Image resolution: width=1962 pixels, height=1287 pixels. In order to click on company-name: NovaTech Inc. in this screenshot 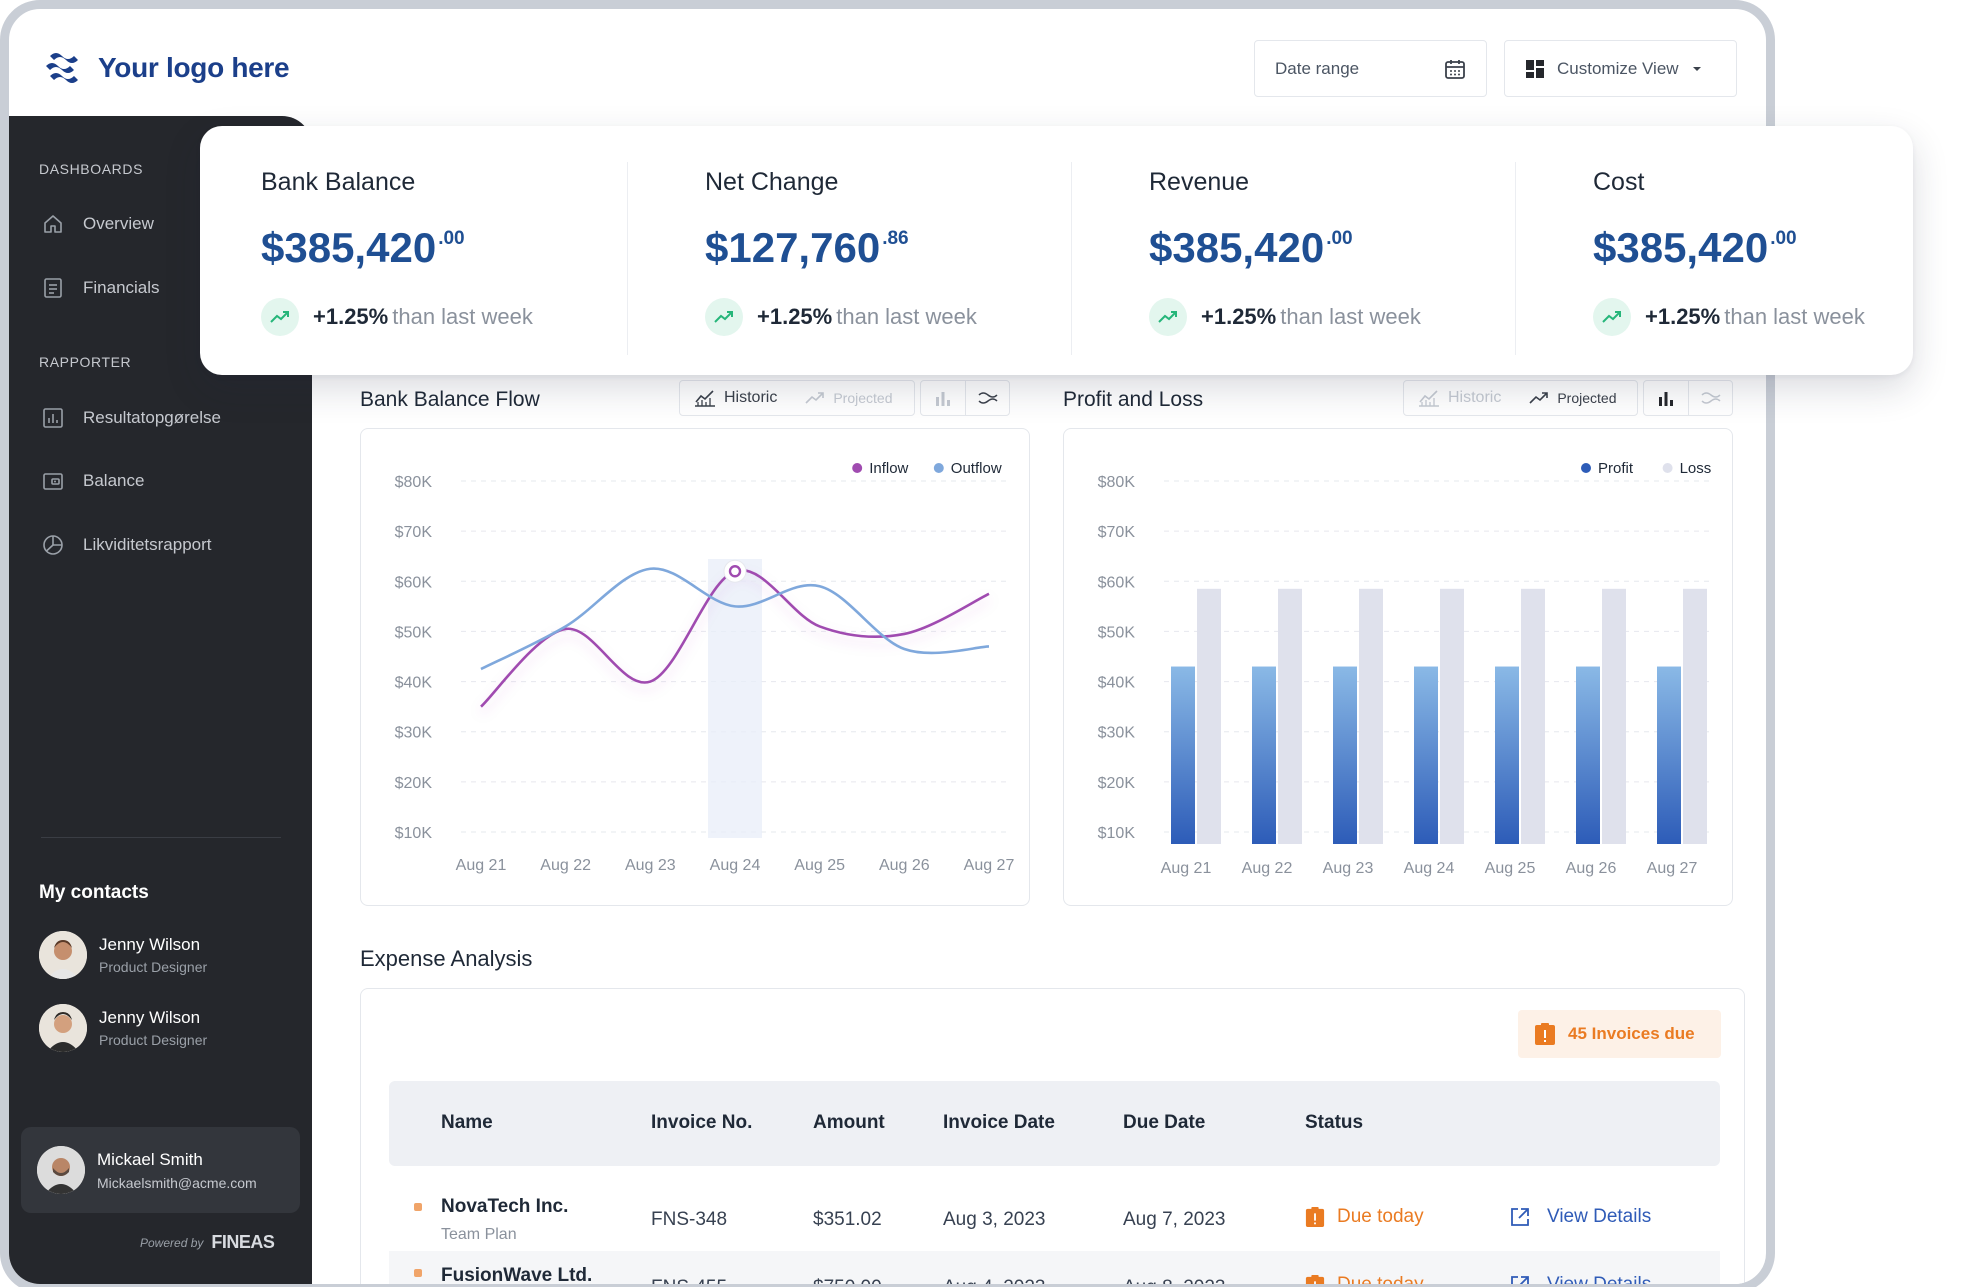, I will do `click(505, 1206)`.